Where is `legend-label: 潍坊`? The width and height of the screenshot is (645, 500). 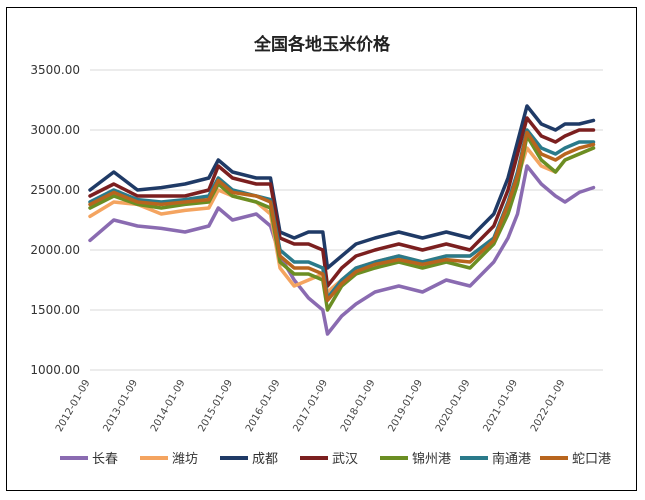 legend-label: 潍坊 is located at coordinates (185, 459).